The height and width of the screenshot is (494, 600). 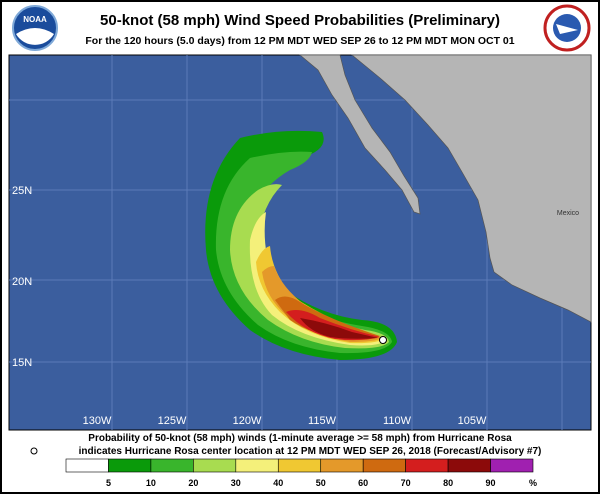 I want to click on latitude-labels: 25N 20N 15N, so click(x=22, y=277).